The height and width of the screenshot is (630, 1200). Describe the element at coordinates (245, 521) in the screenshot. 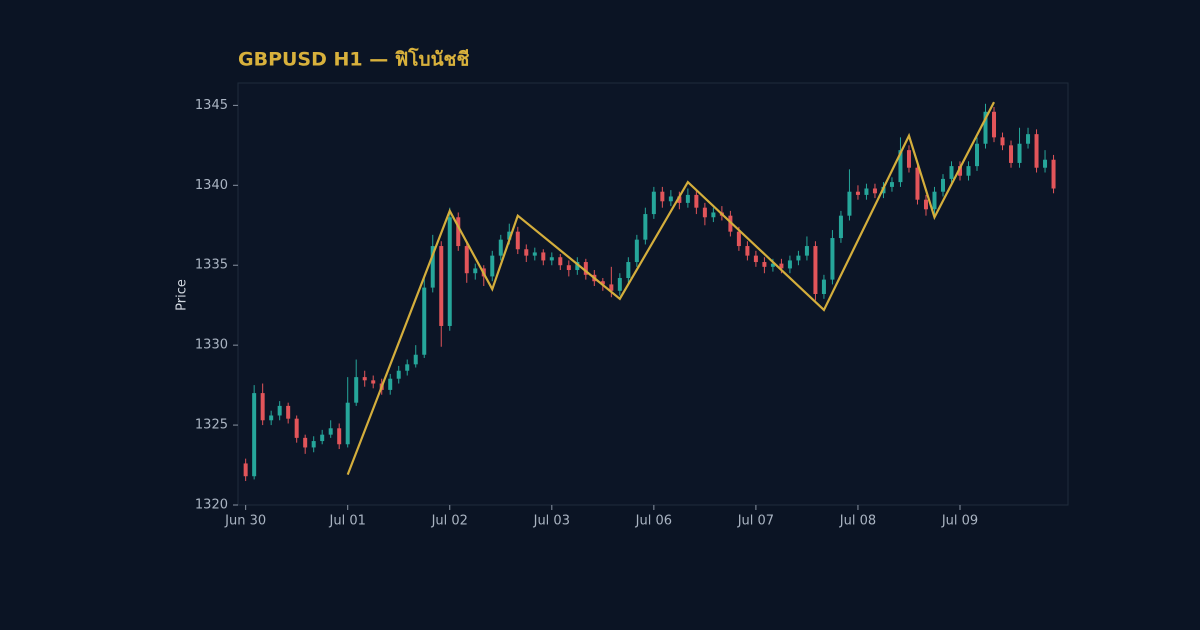

I see `x-tick-label: Jun 30` at that location.